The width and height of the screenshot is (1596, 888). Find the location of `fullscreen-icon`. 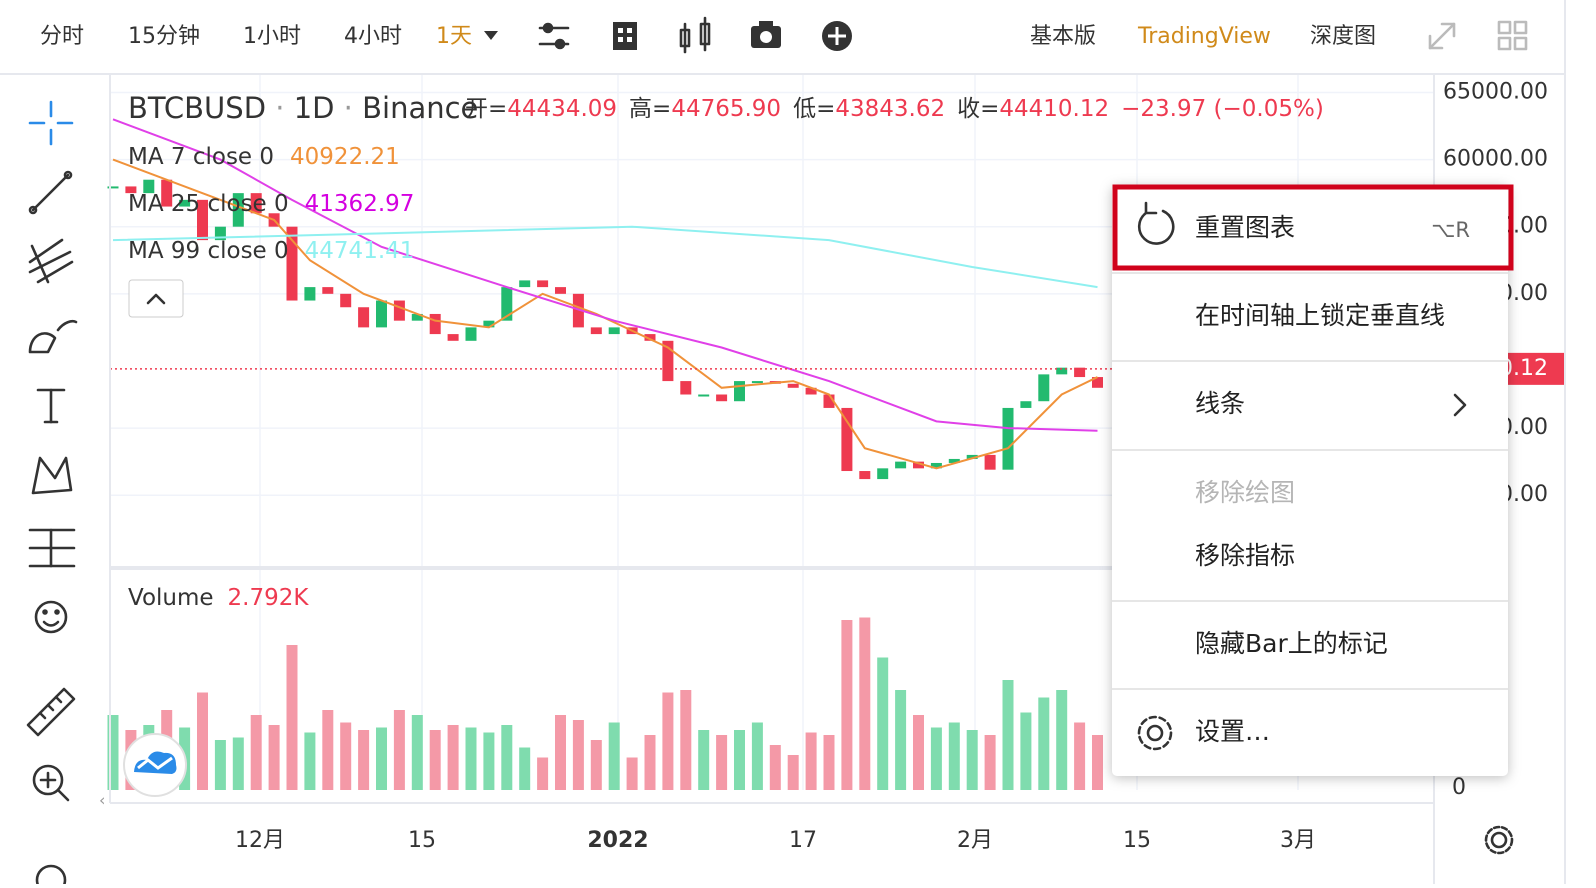

fullscreen-icon is located at coordinates (1442, 36).